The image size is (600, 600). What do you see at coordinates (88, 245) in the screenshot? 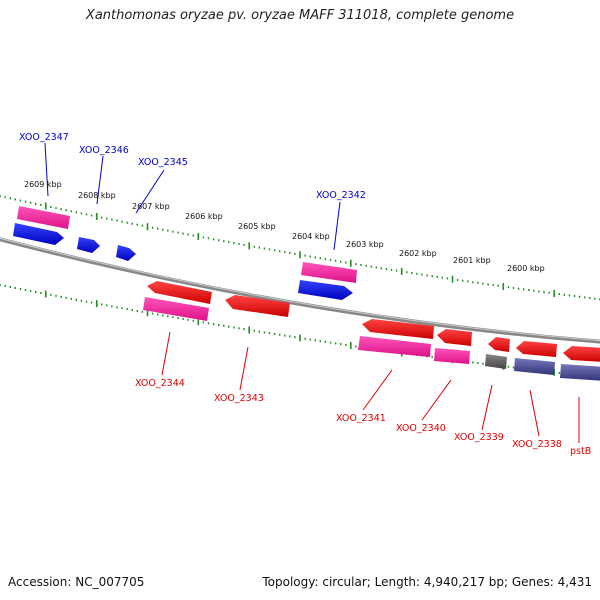
I see `gene-feature-xoo2346` at bounding box center [88, 245].